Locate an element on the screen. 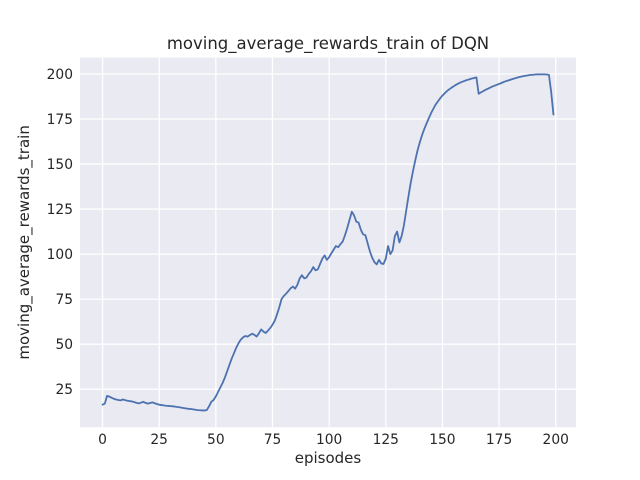  x-tick-labels: 0 25 50 75 100 125 150 175 200 is located at coordinates (333, 440).